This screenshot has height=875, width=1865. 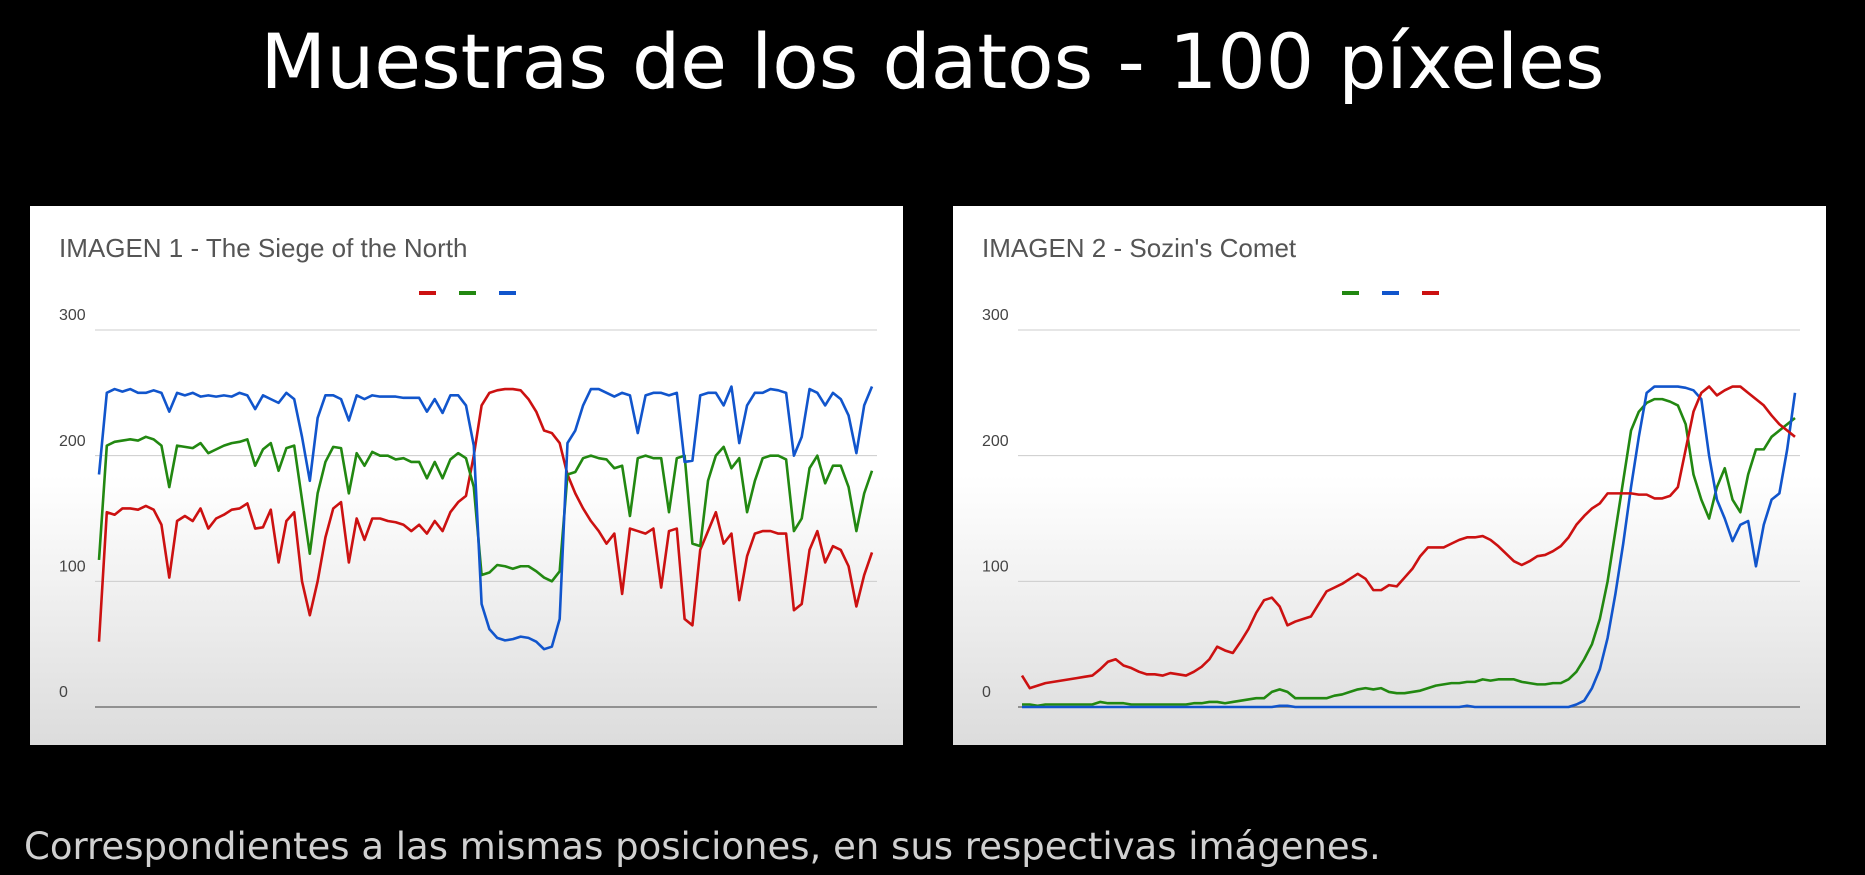 I want to click on chart-title: IMAGEN 1 - The Siege of the North, so click(x=263, y=248).